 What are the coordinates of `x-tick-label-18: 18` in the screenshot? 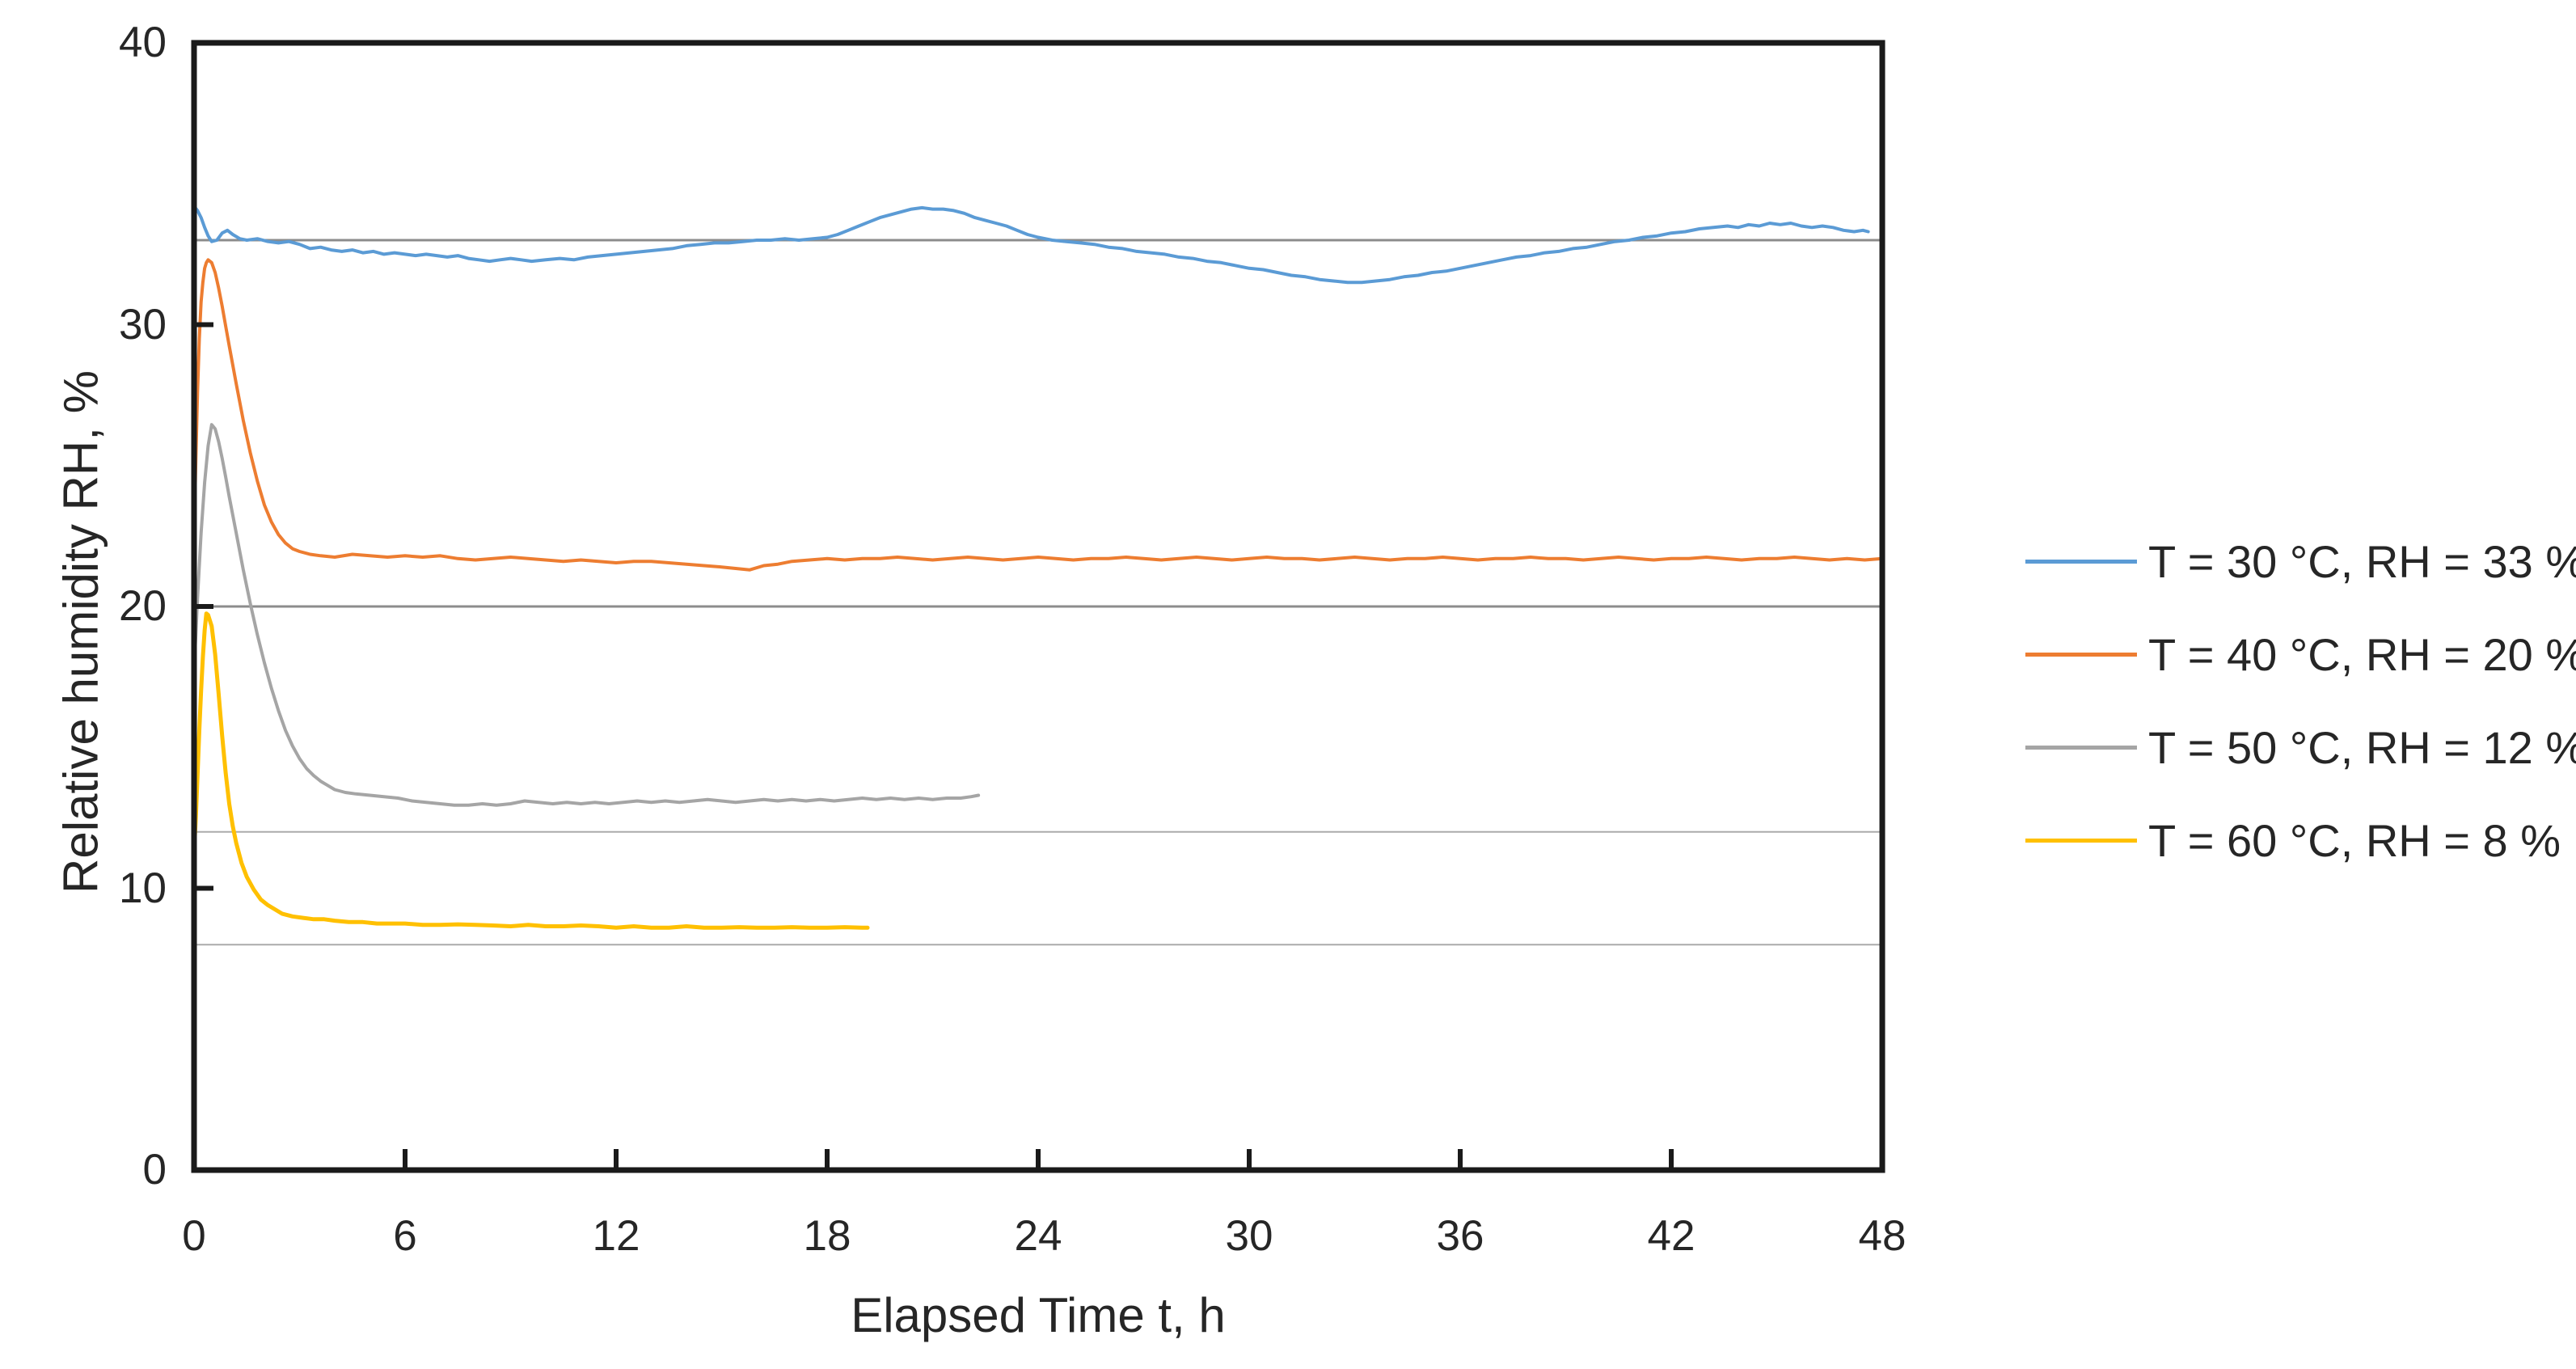 It's located at (827, 1236).